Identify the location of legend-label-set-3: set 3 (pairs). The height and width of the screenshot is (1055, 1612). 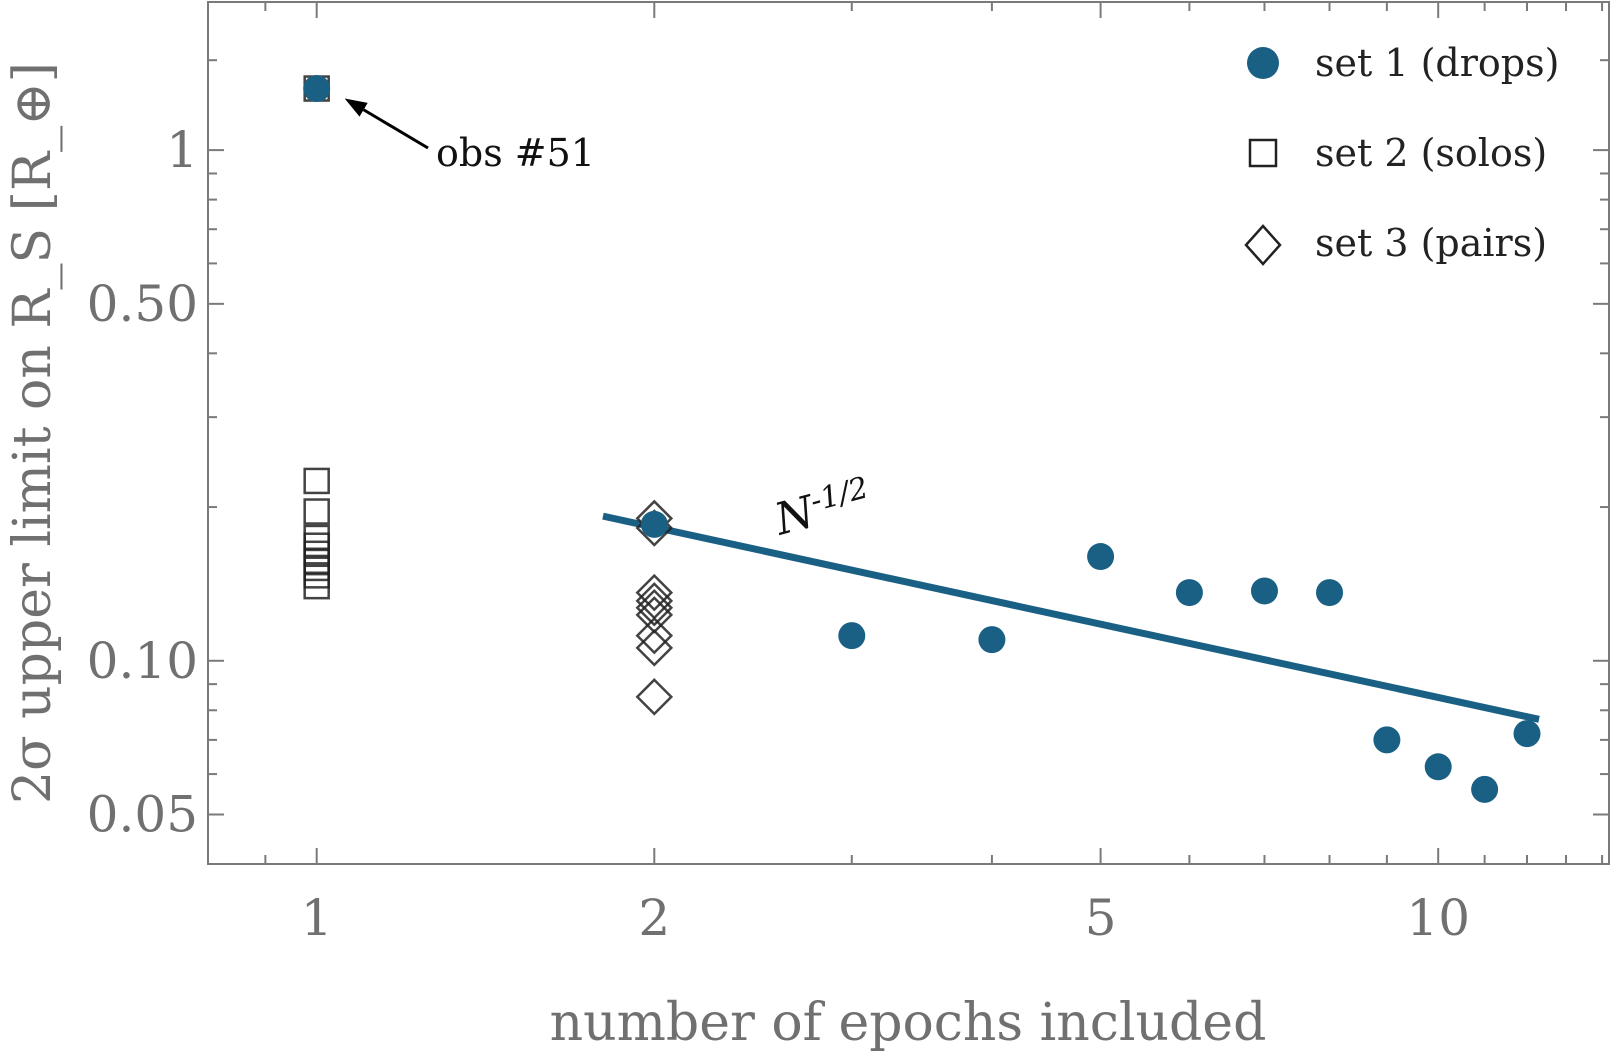
(1431, 243).